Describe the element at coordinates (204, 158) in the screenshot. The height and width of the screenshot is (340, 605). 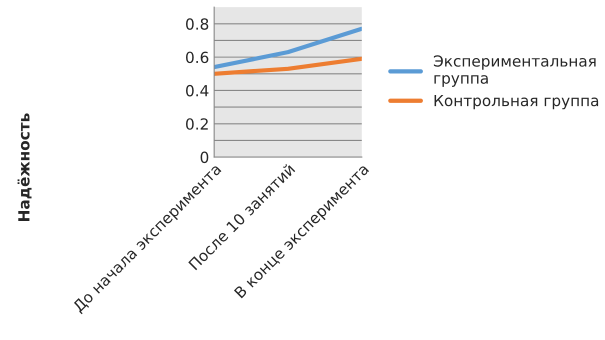
I see `y-tick-label: 0` at that location.